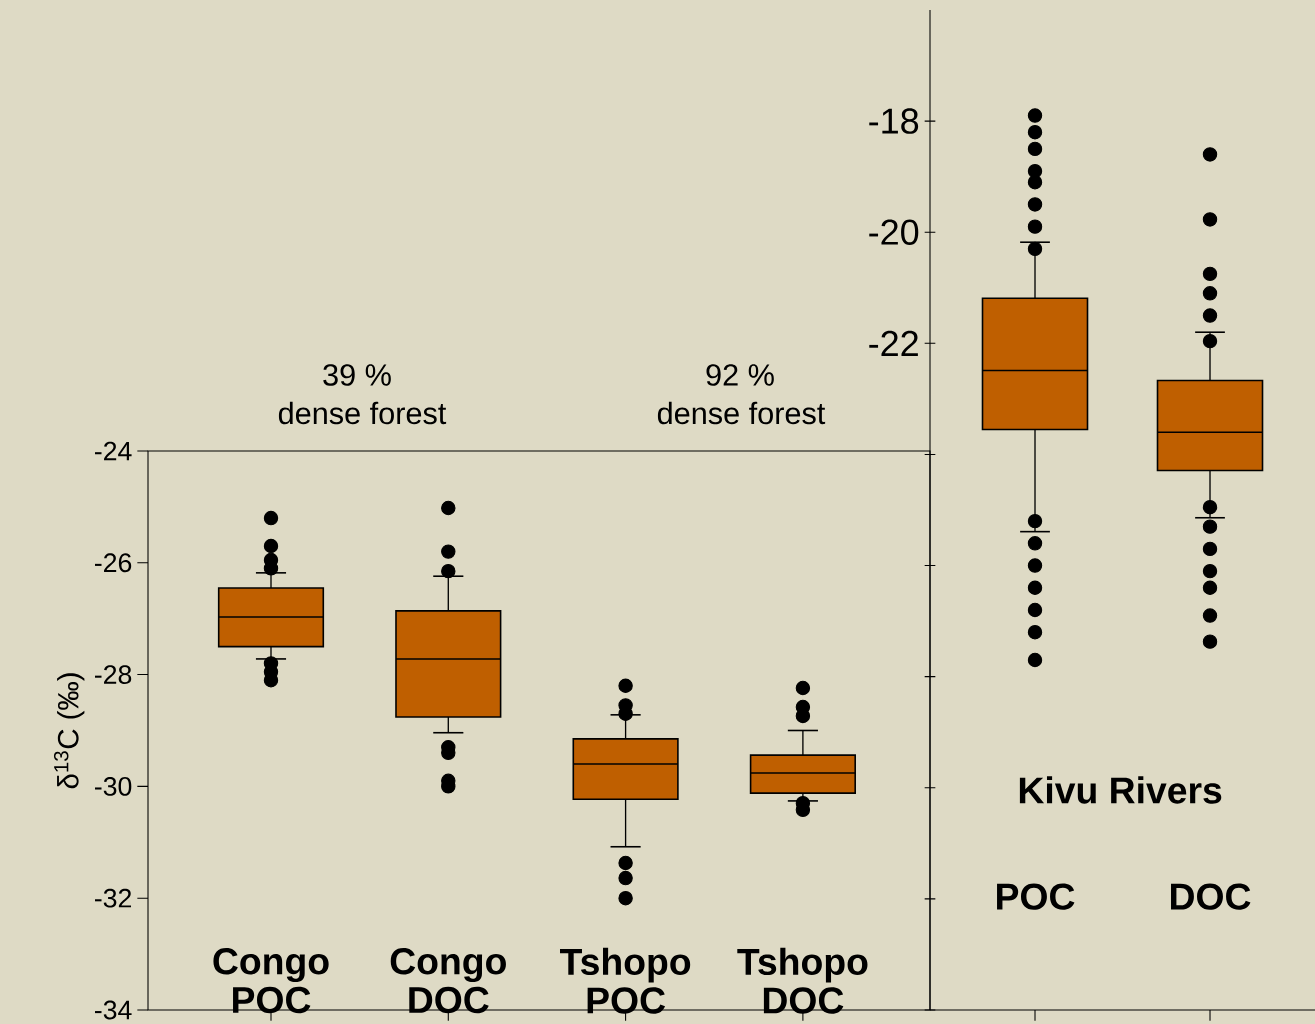 Image resolution: width=1315 pixels, height=1024 pixels. Describe the element at coordinates (894, 232) in the screenshot. I see `y-tick-label: -20` at that location.